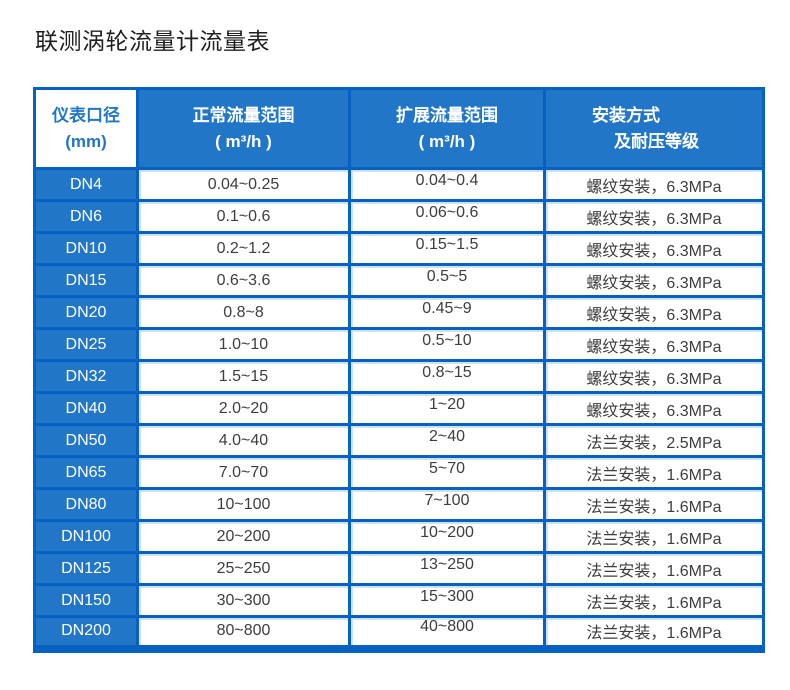 The height and width of the screenshot is (690, 790). I want to click on header-diameter-line2: (mm), so click(86, 141).